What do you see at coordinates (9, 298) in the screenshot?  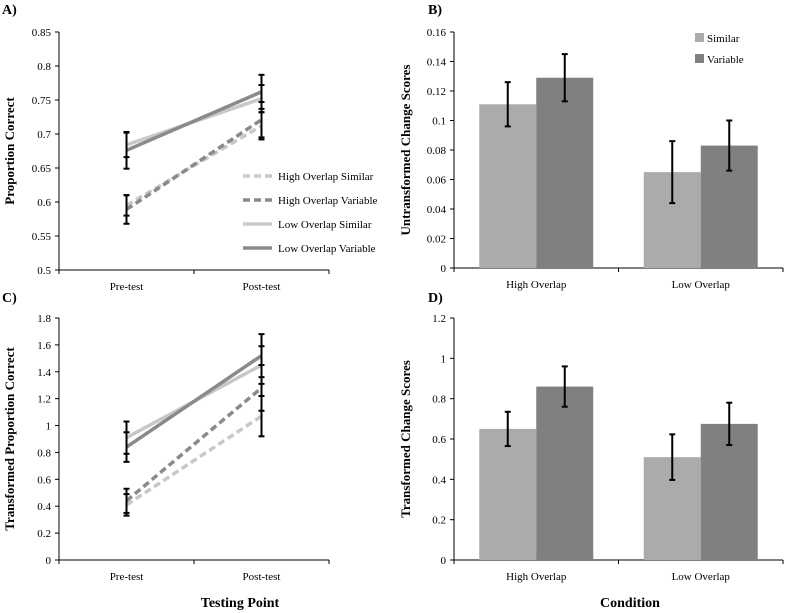 I see `panel-c-label: C)` at bounding box center [9, 298].